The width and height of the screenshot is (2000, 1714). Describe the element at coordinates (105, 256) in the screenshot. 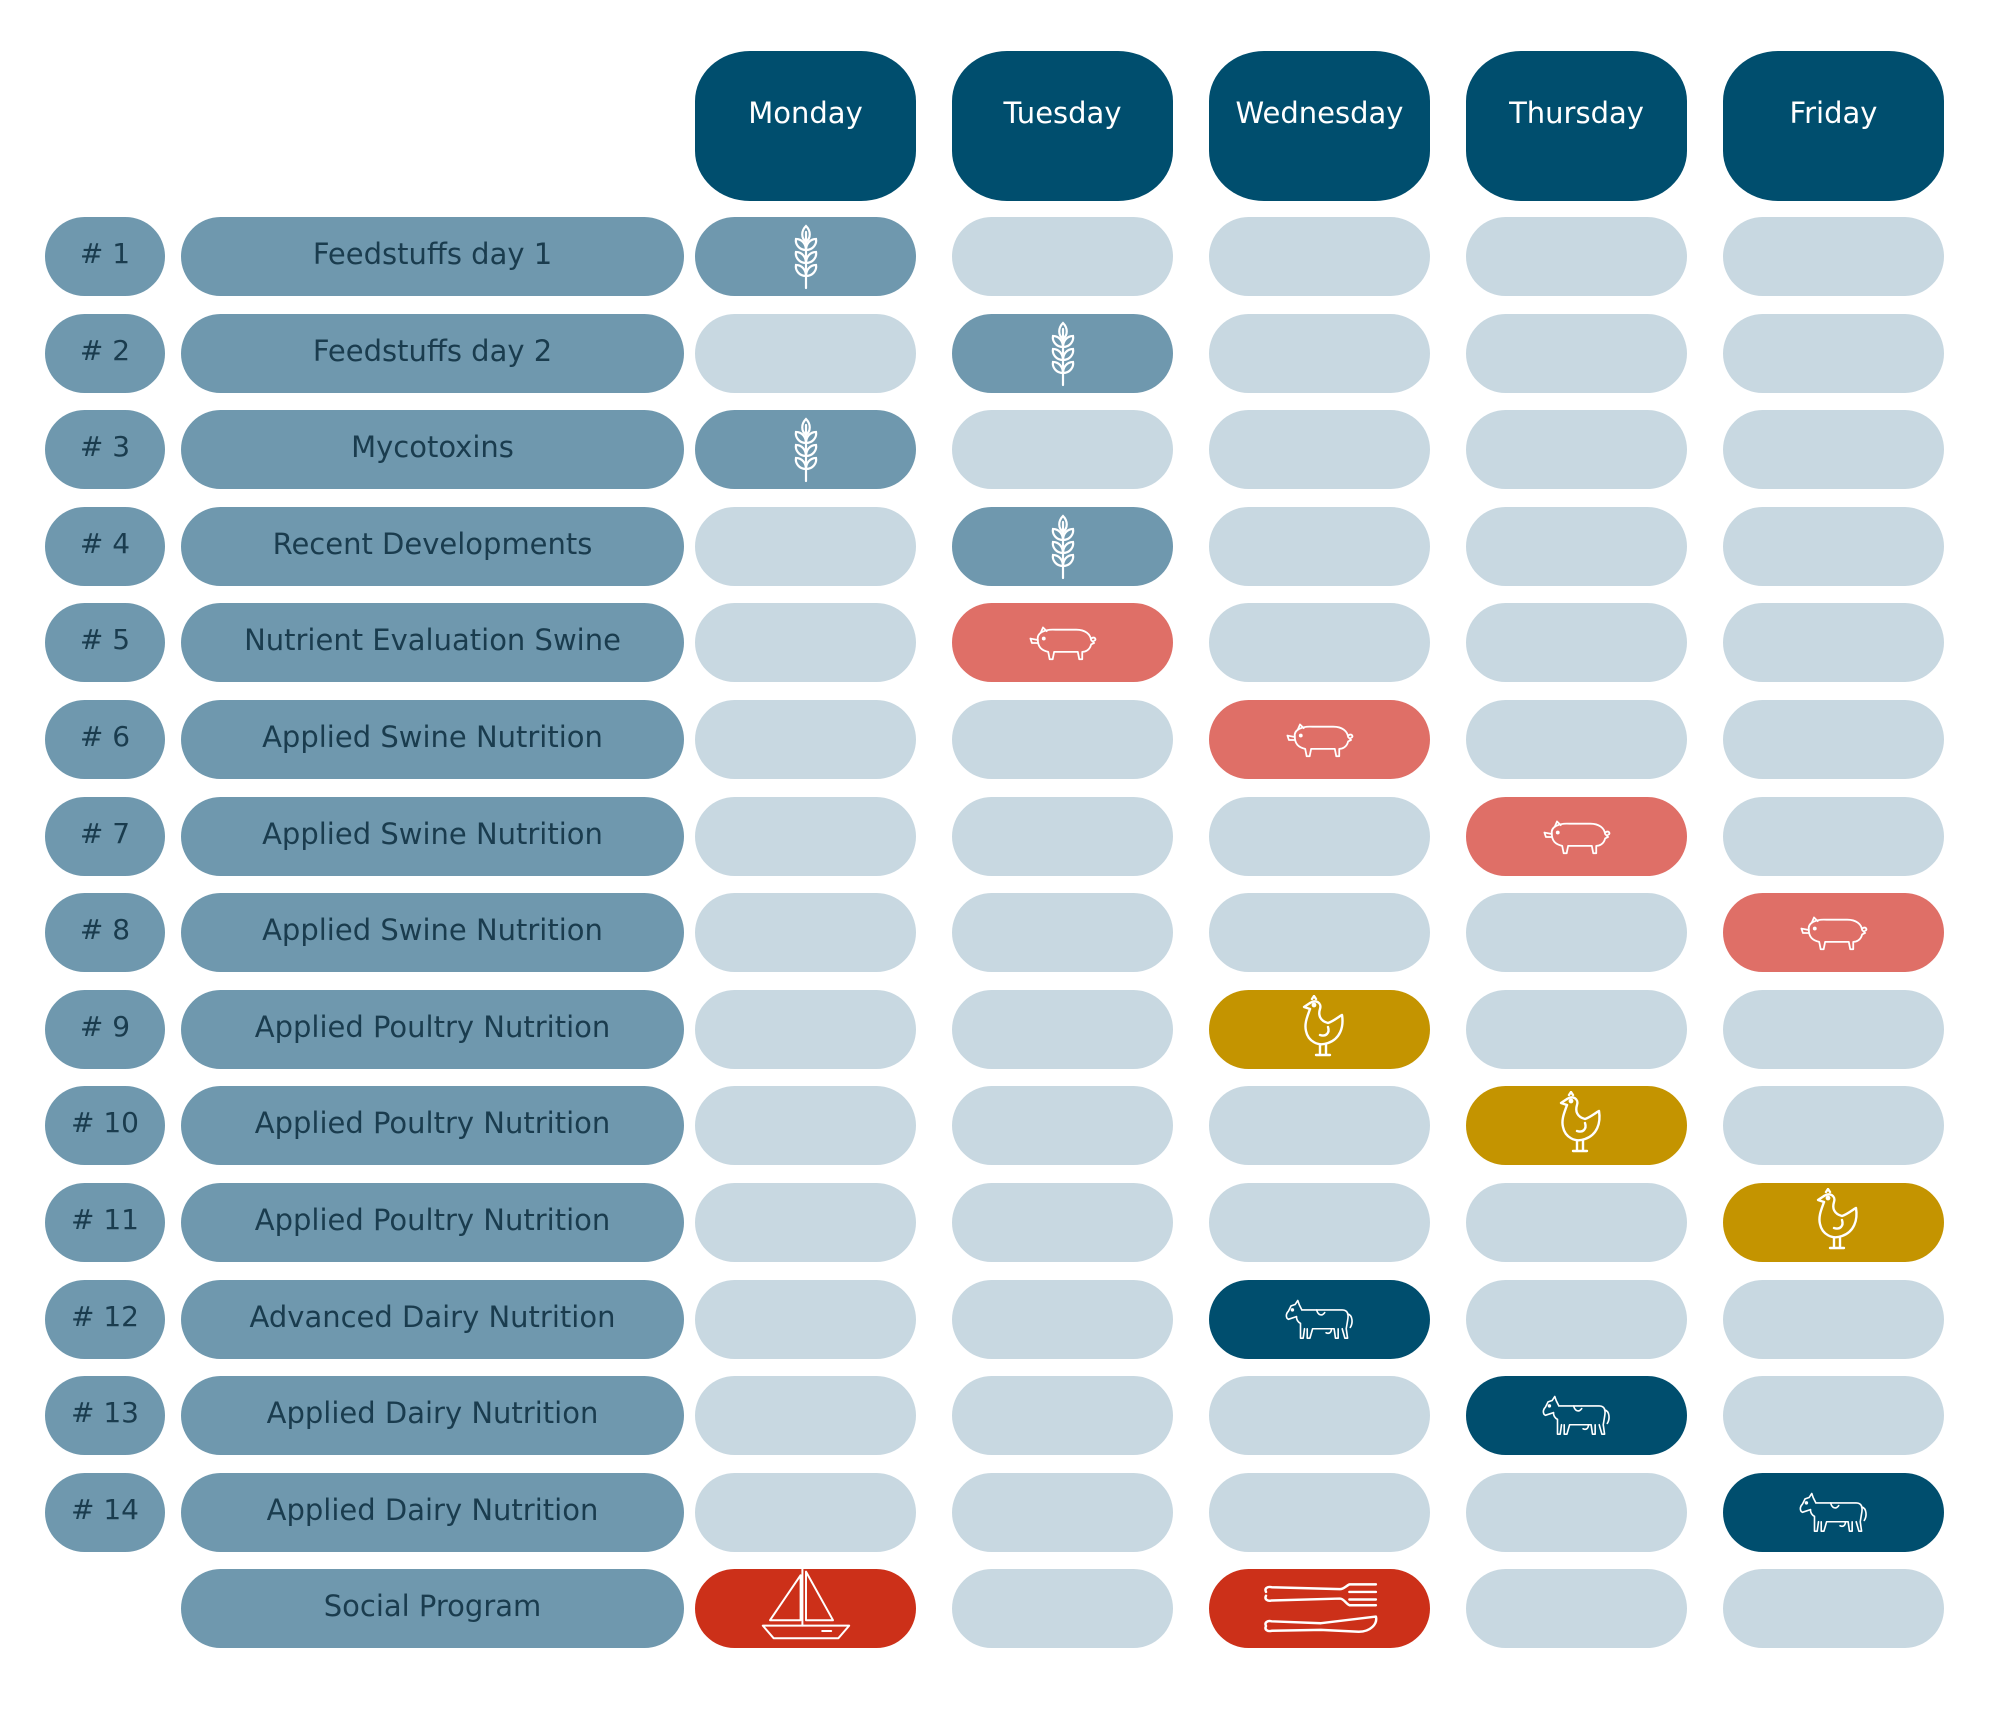

I see `session-number: # 1` at that location.